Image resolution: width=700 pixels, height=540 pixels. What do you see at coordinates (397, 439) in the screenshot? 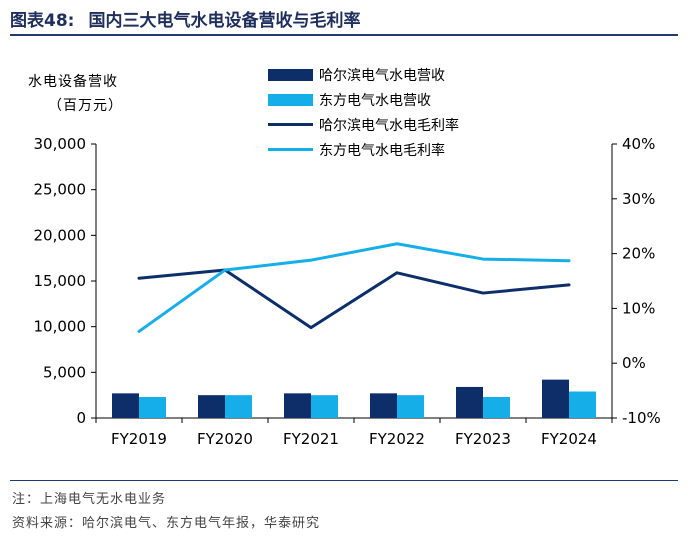
I see `x-axis-tick-label: FY2022` at bounding box center [397, 439].